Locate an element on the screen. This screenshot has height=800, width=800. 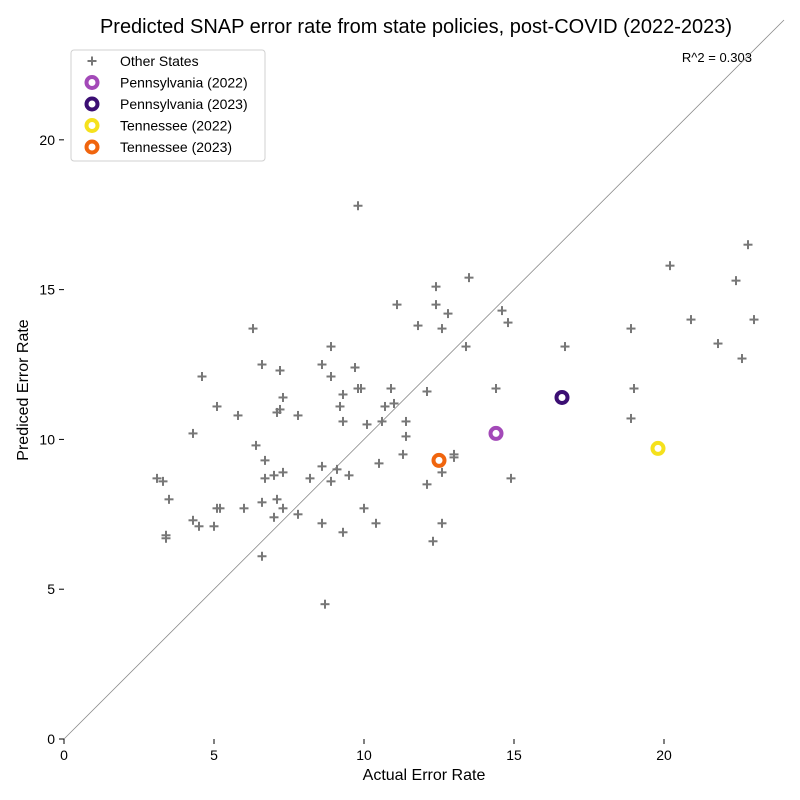
y-tick: 10 is located at coordinates (51, 439).